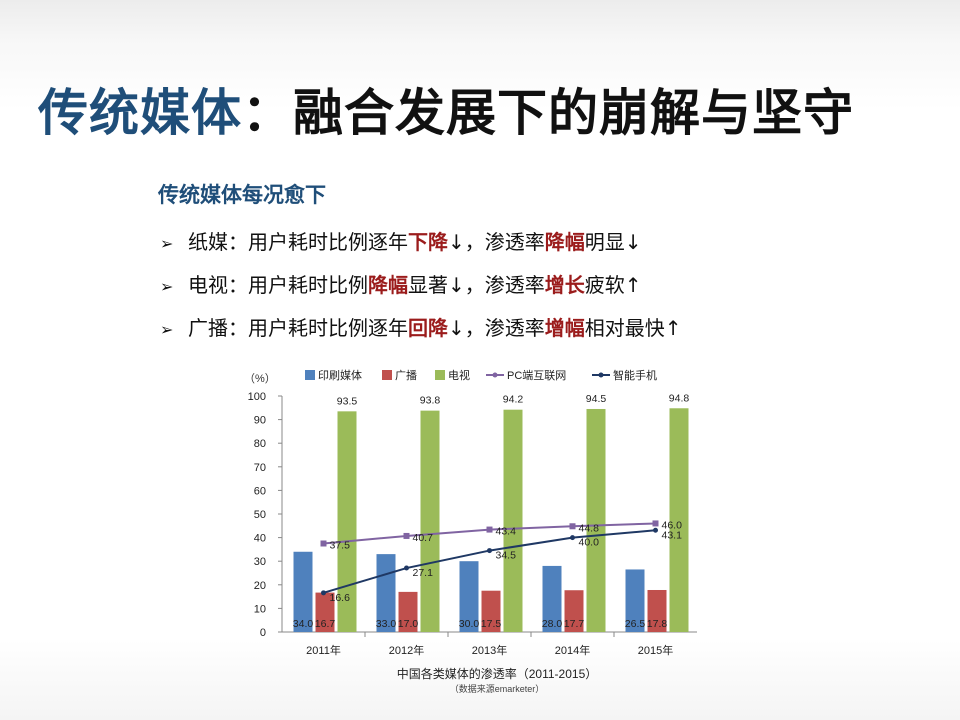 This screenshot has height=720, width=960. Describe the element at coordinates (536, 375) in the screenshot. I see `legend-label: PC端互联网` at that location.